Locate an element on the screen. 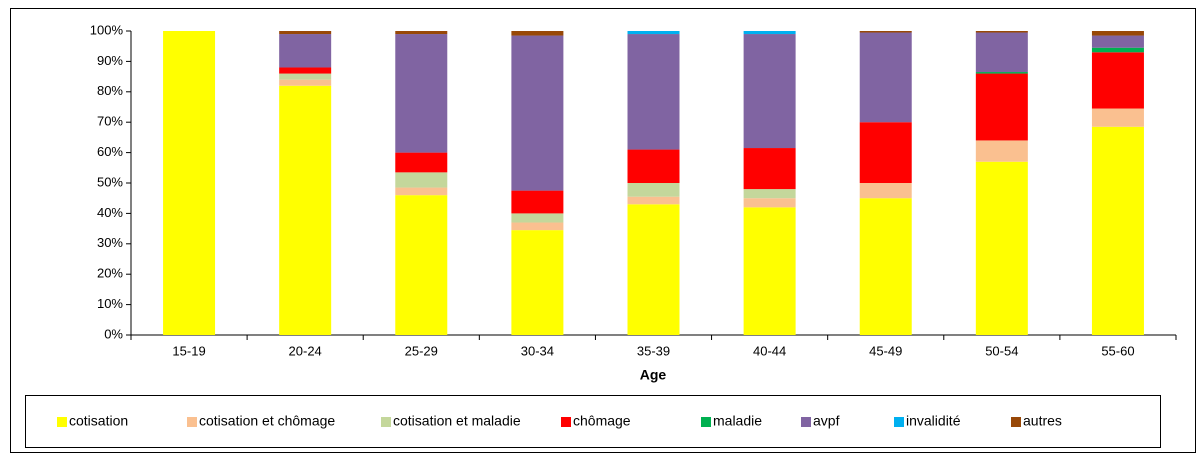 Image resolution: width=1204 pixels, height=454 pixels. x-tick-label: 25-29 is located at coordinates (421, 350).